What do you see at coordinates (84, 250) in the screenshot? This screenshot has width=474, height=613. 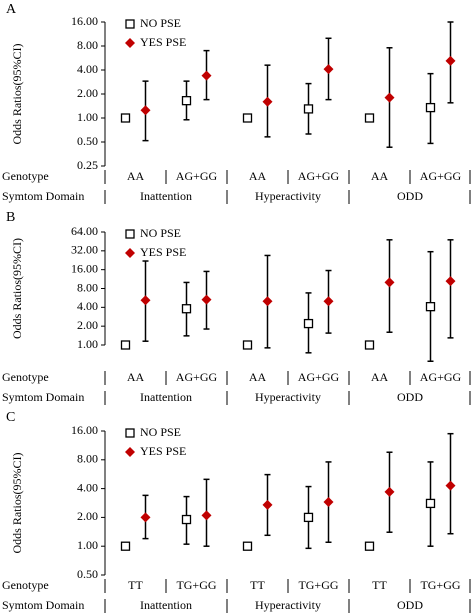 I see `y-tick-label: 32.00` at bounding box center [84, 250].